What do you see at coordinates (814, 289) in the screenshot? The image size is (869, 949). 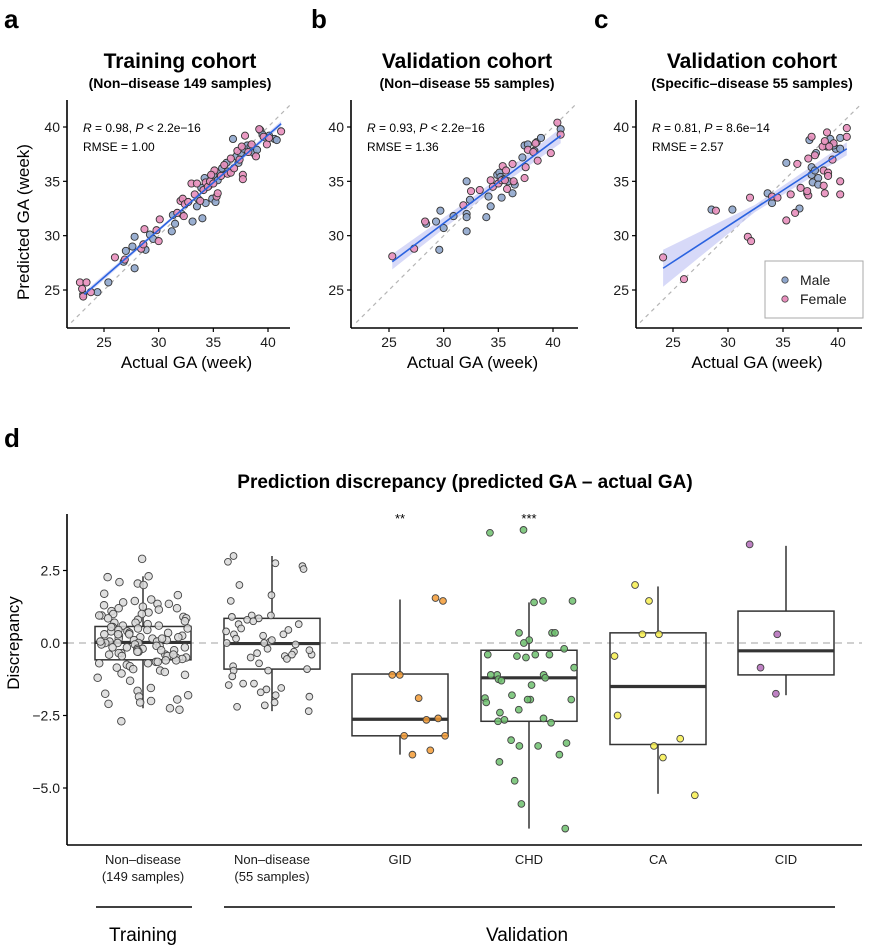 I see `legend: Male Female` at bounding box center [814, 289].